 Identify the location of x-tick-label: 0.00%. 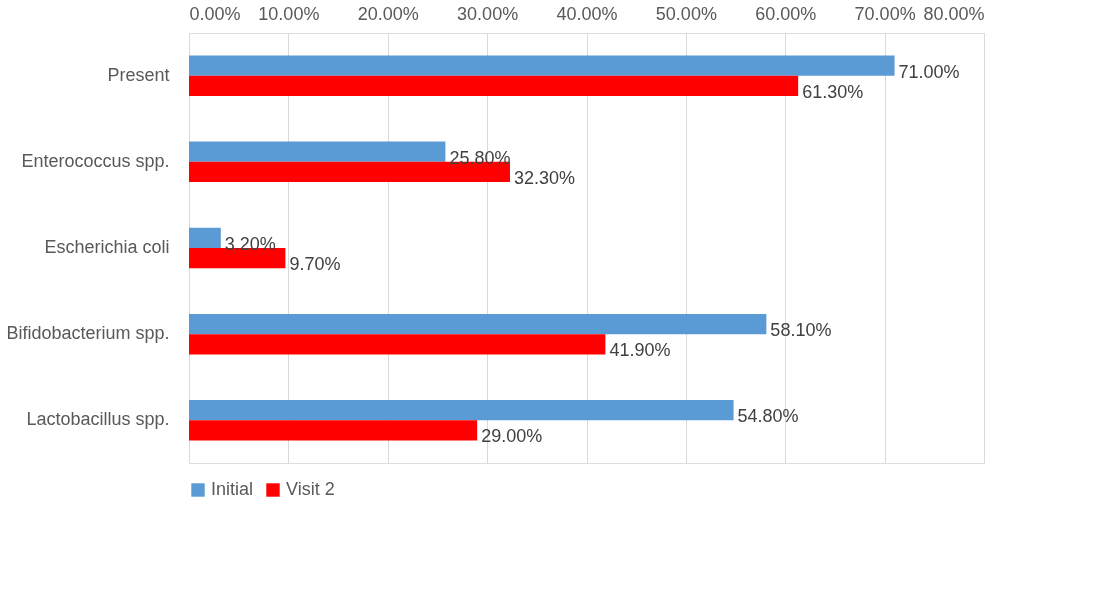
(215, 13).